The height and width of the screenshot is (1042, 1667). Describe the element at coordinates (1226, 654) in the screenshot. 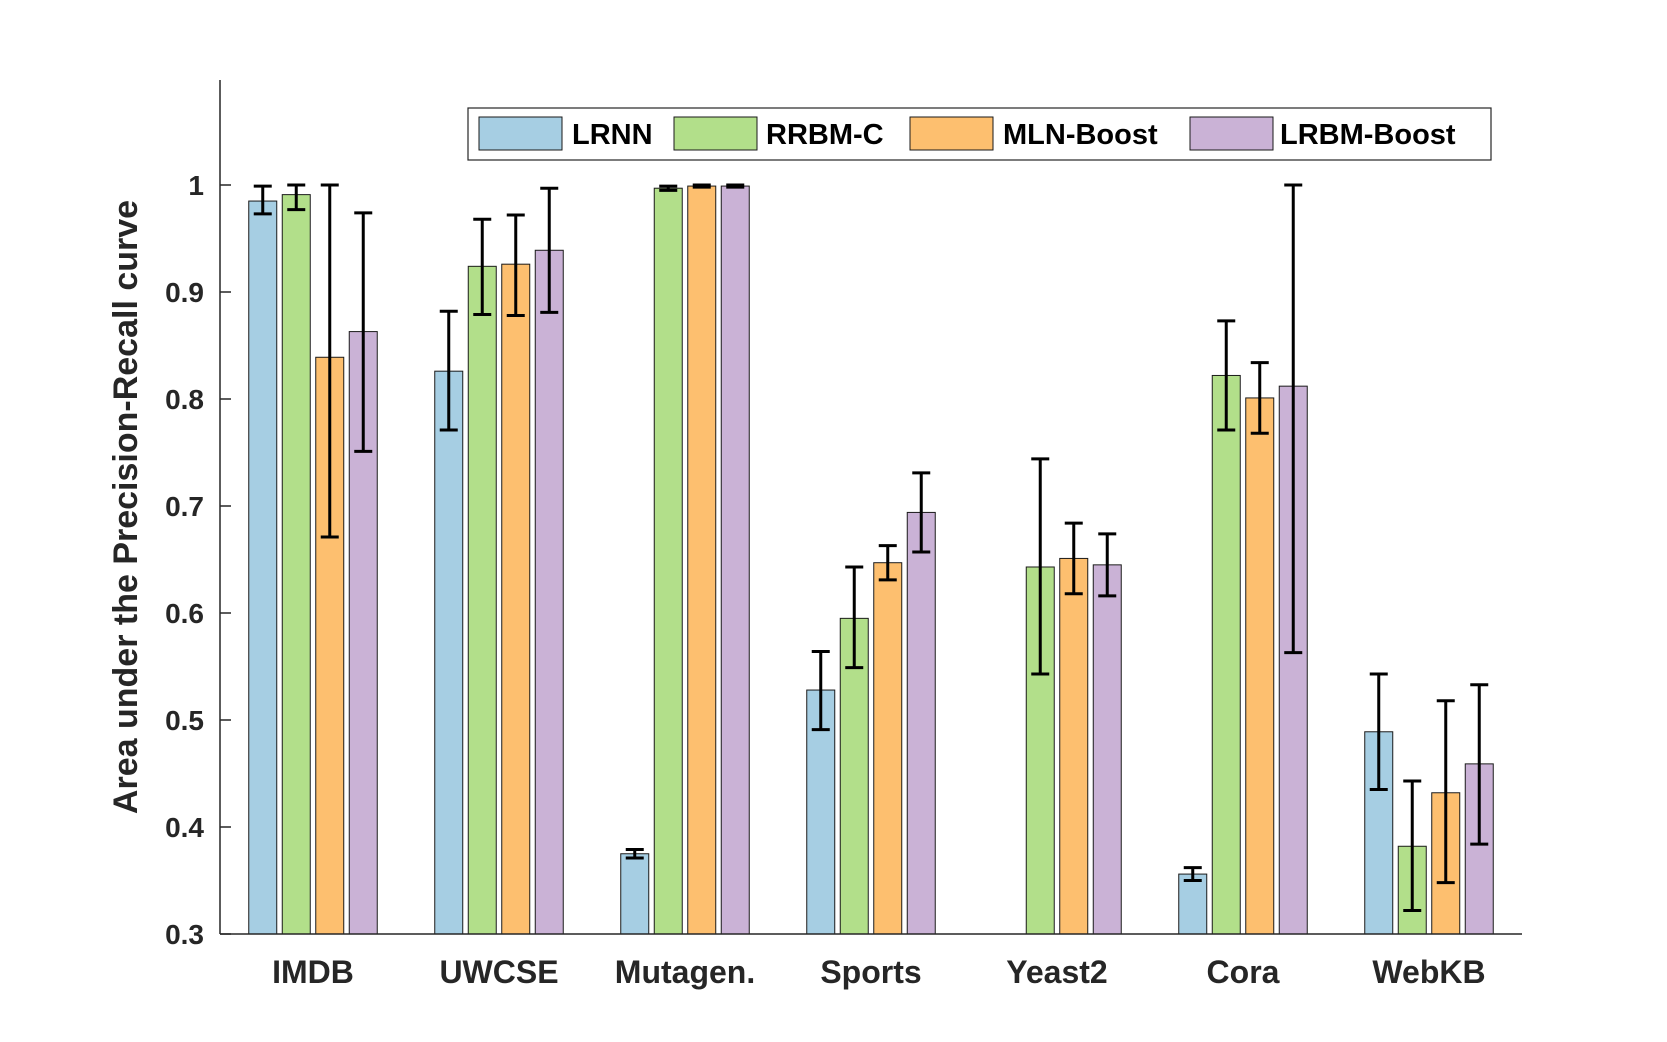

I see `bar-rrbm-c-cora` at that location.